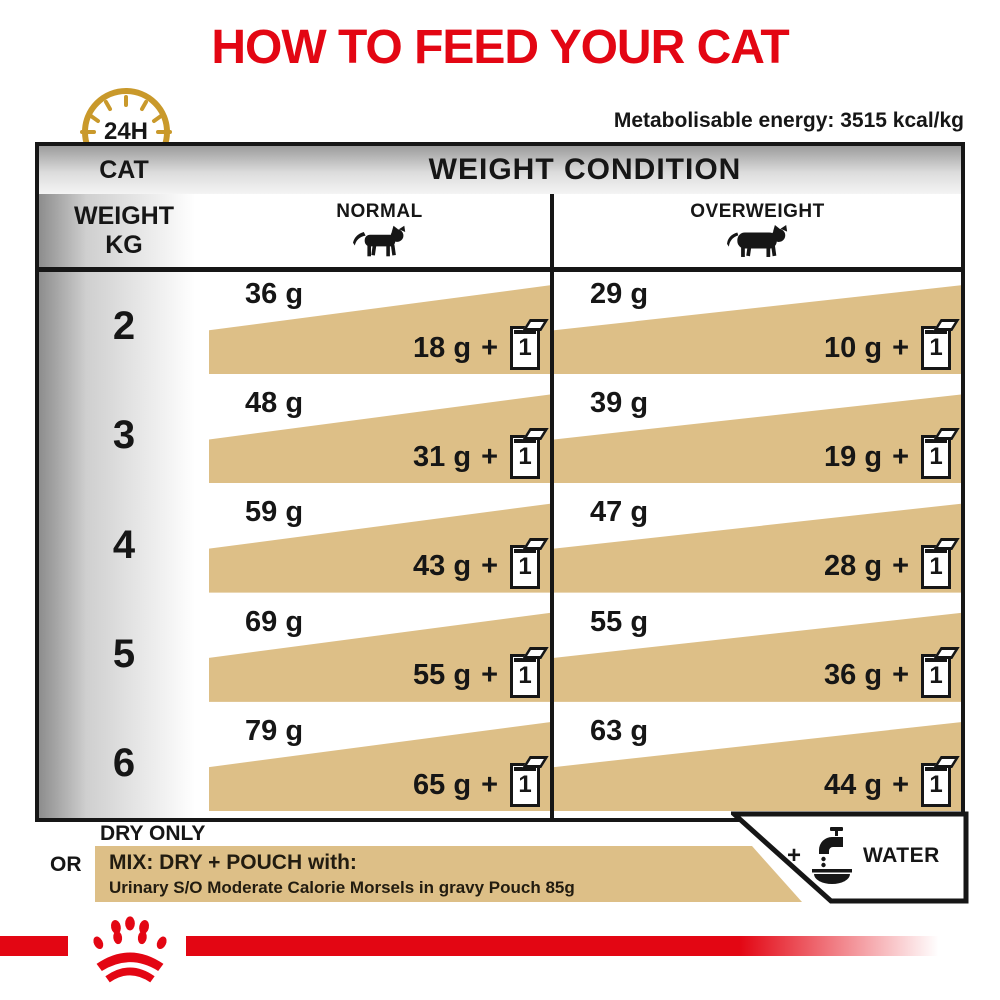 Image resolution: width=1000 pixels, height=1000 pixels. I want to click on water-callout: + WATER, so click(850, 857).